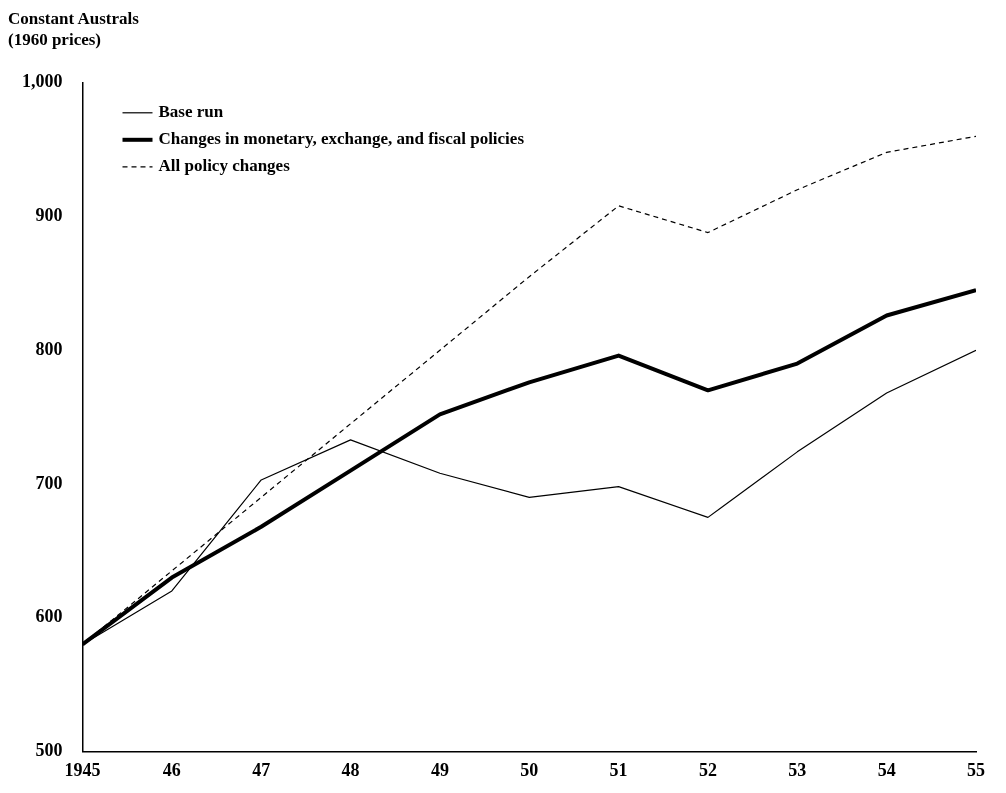  What do you see at coordinates (49, 348) in the screenshot?
I see `y-tick-label: 800` at bounding box center [49, 348].